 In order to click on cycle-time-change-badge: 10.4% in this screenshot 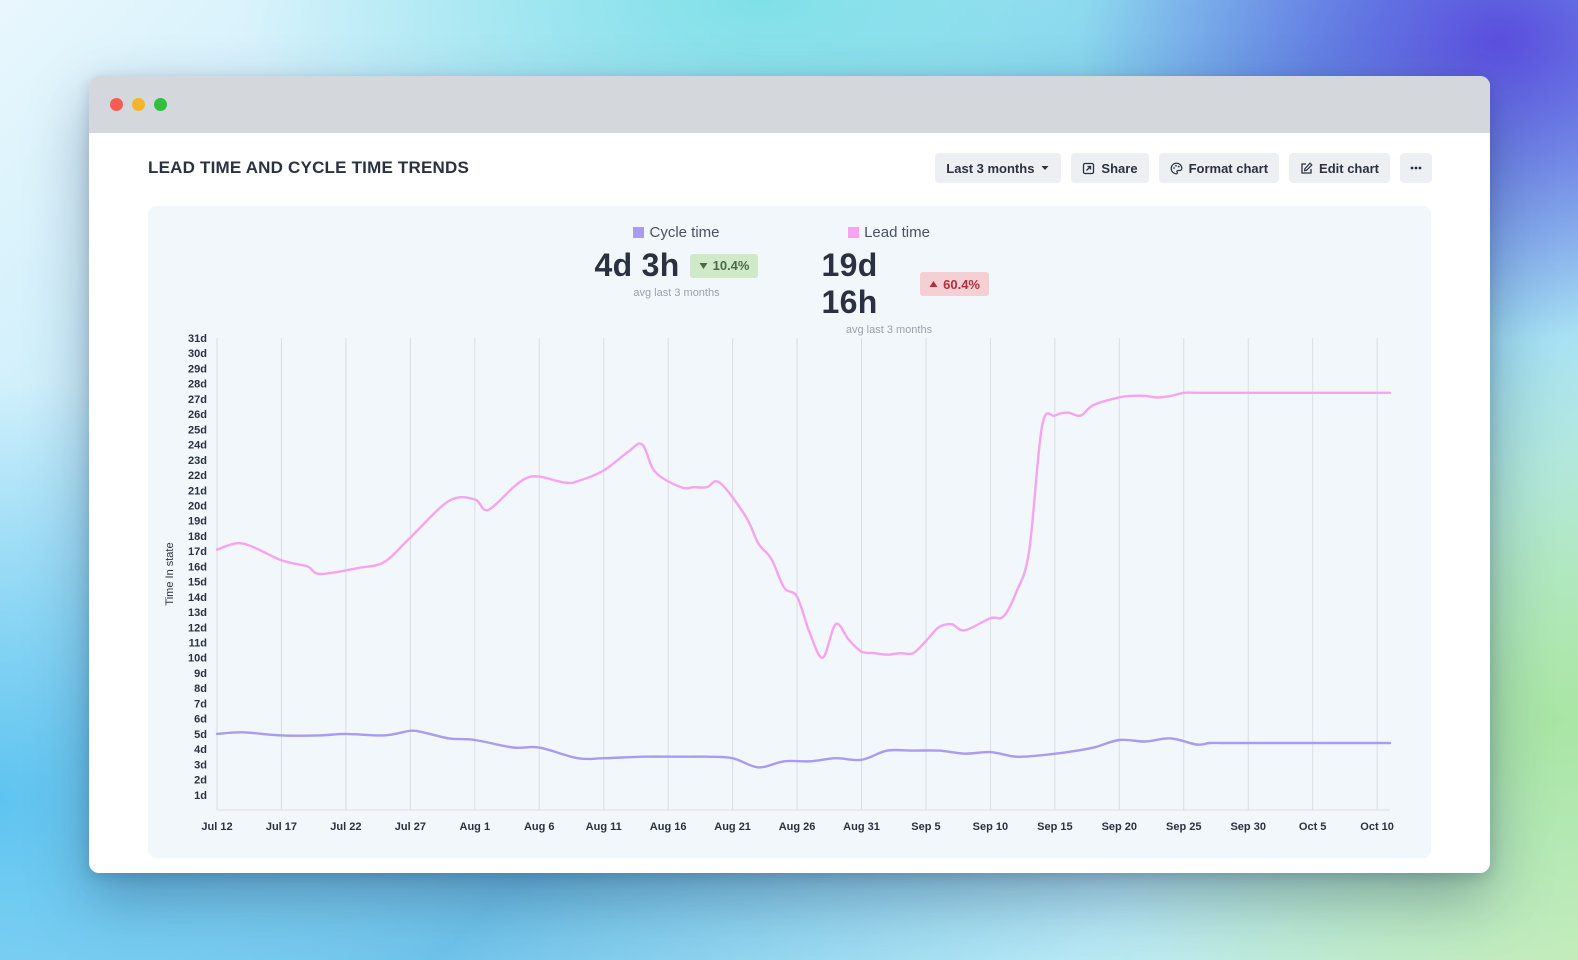, I will do `click(724, 265)`.